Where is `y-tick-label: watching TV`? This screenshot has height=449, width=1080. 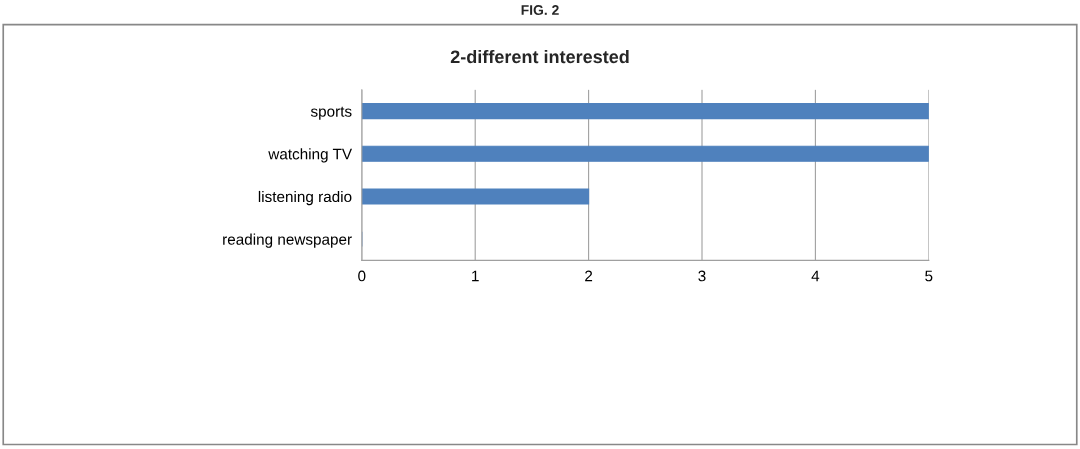 y-tick-label: watching TV is located at coordinates (310, 155).